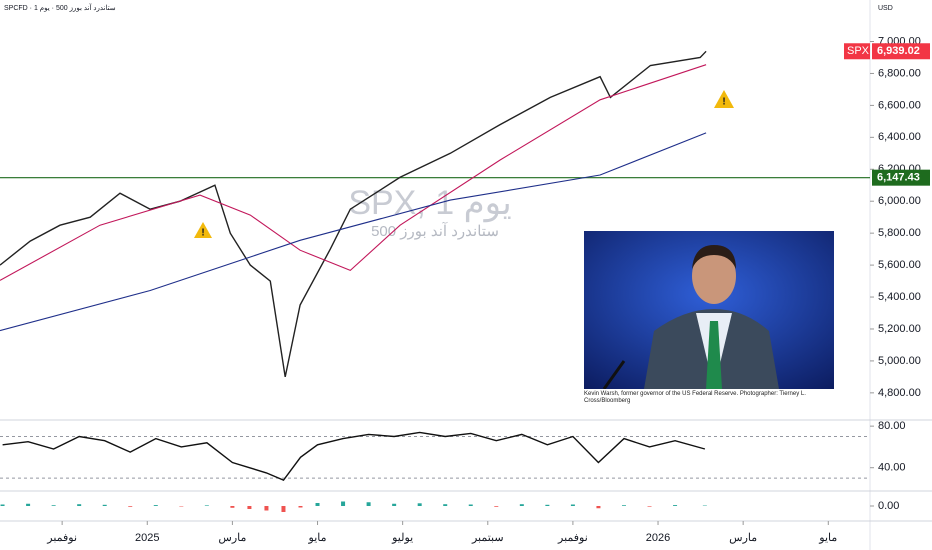  I want to click on last-price-label: 6,939.02, so click(898, 51).